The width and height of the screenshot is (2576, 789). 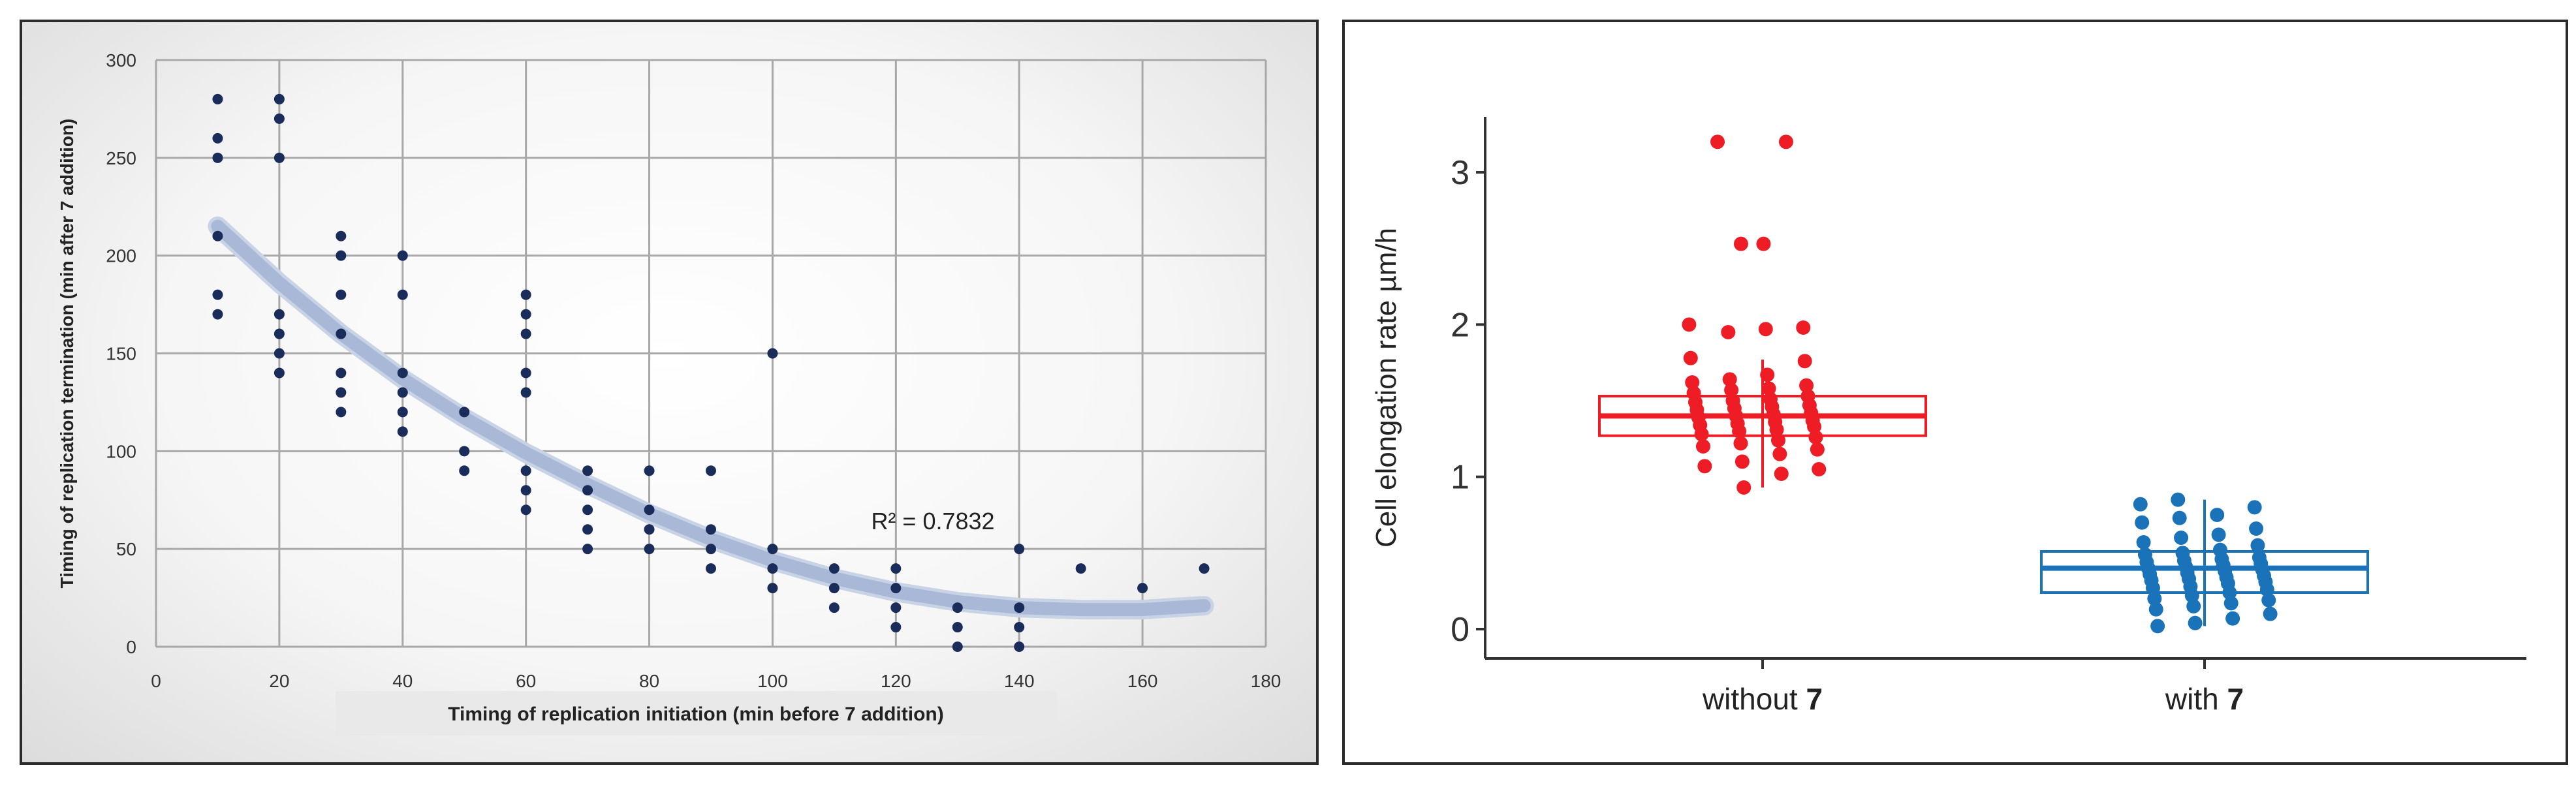 I want to click on x-category-label: with 7, so click(x=2204, y=699).